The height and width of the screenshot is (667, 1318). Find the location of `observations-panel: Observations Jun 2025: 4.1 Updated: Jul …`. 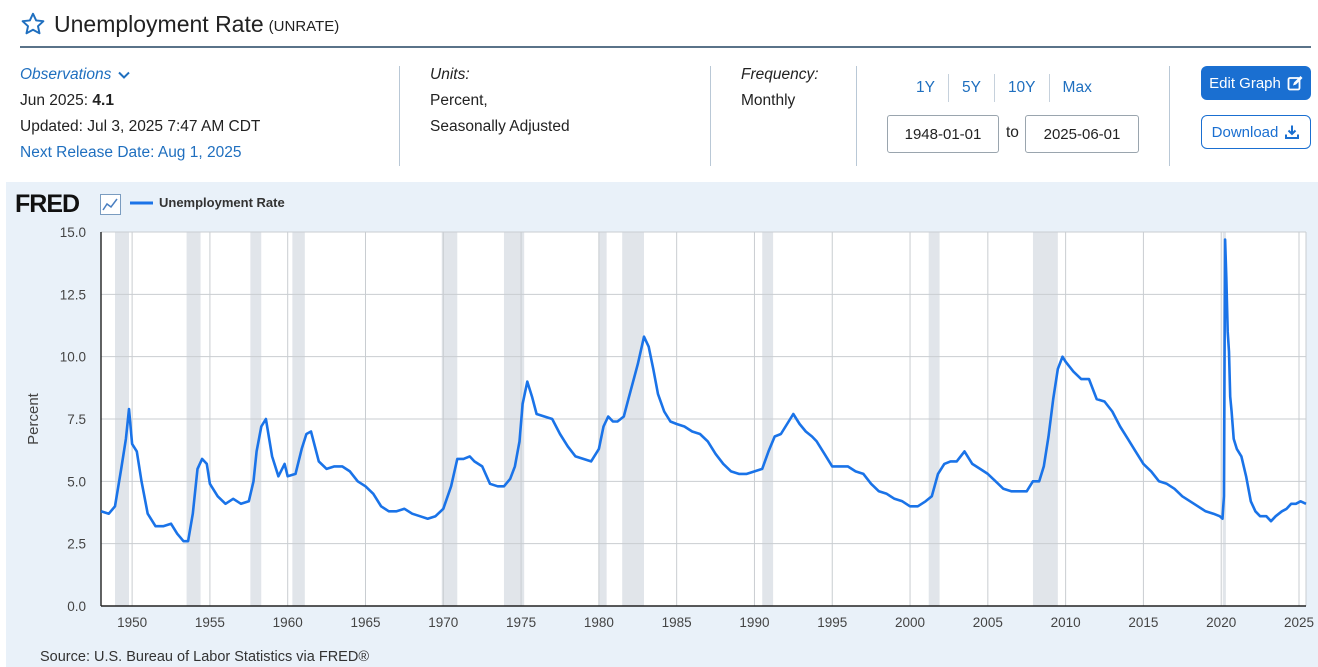

observations-panel: Observations Jun 2025: 4.1 Updated: Jul … is located at coordinates (140, 114).